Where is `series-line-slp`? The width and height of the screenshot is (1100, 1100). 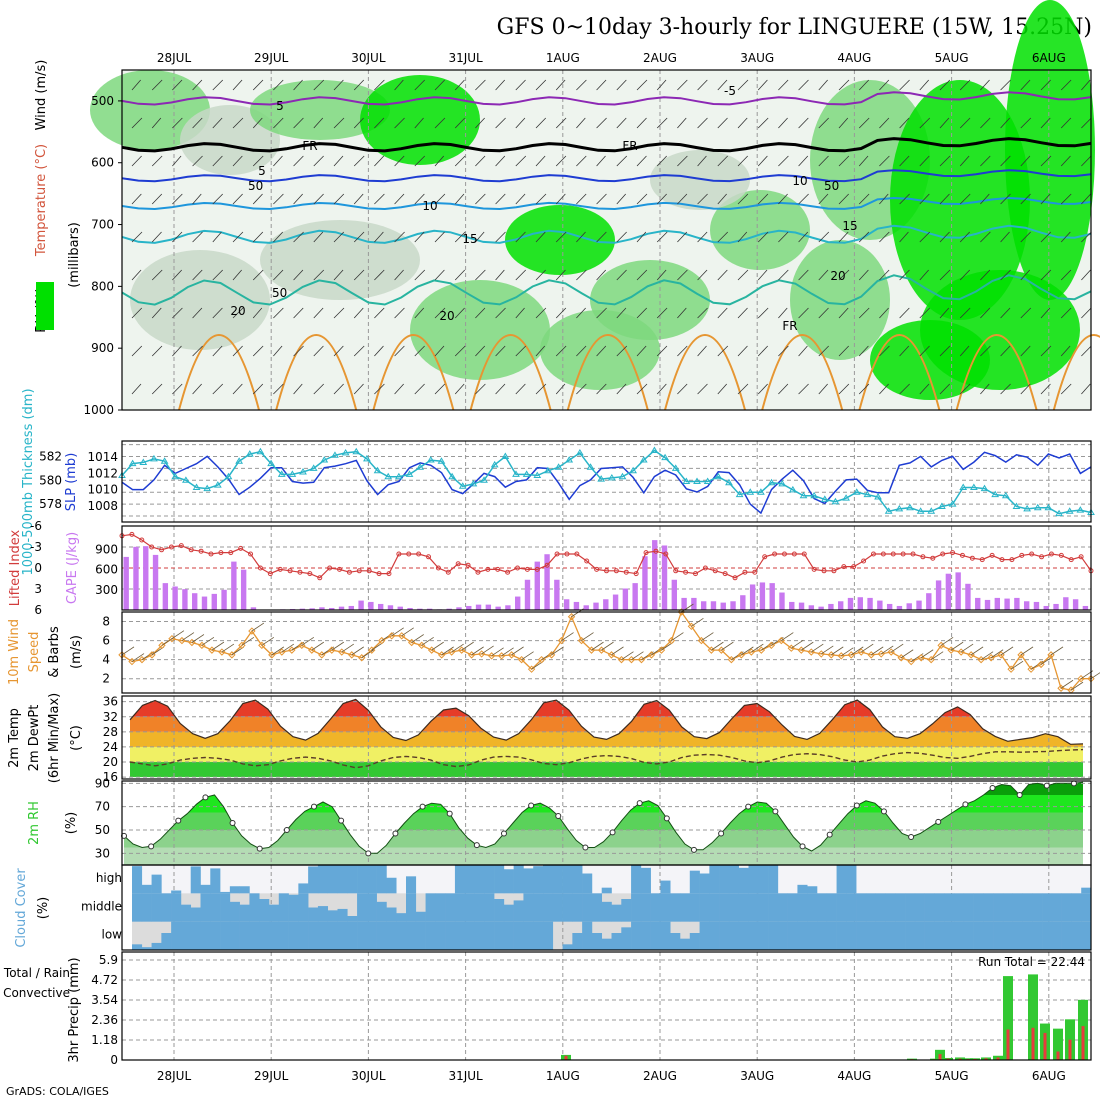 series-line-slp is located at coordinates (606, 483).